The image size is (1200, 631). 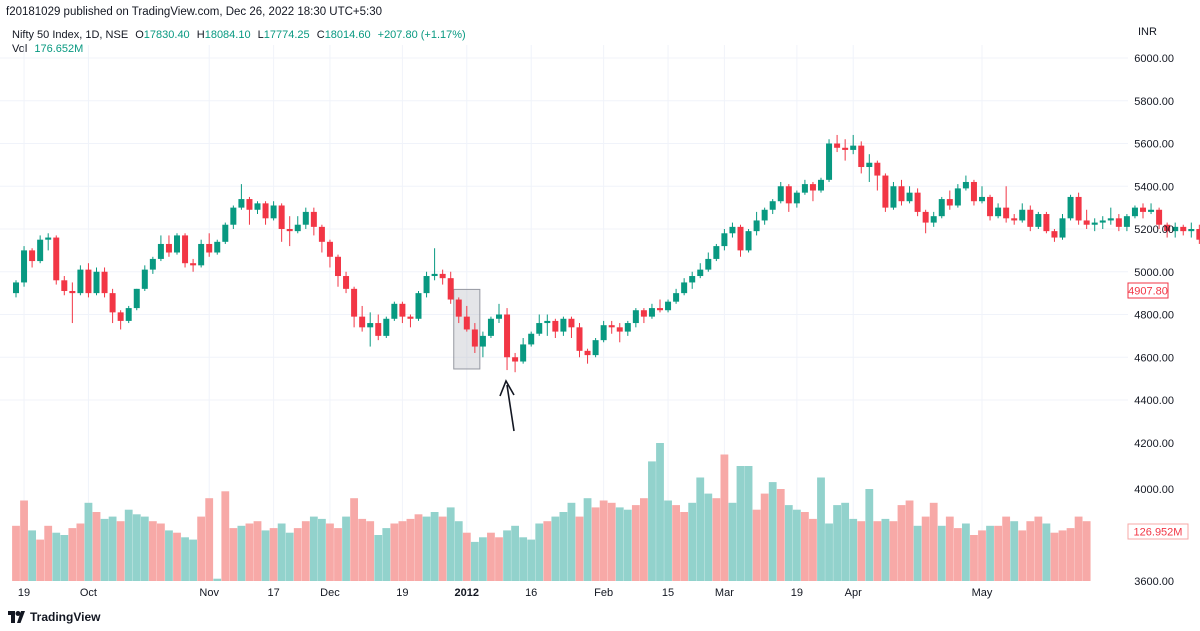 I want to click on time-tick-label: 16, so click(x=531, y=593).